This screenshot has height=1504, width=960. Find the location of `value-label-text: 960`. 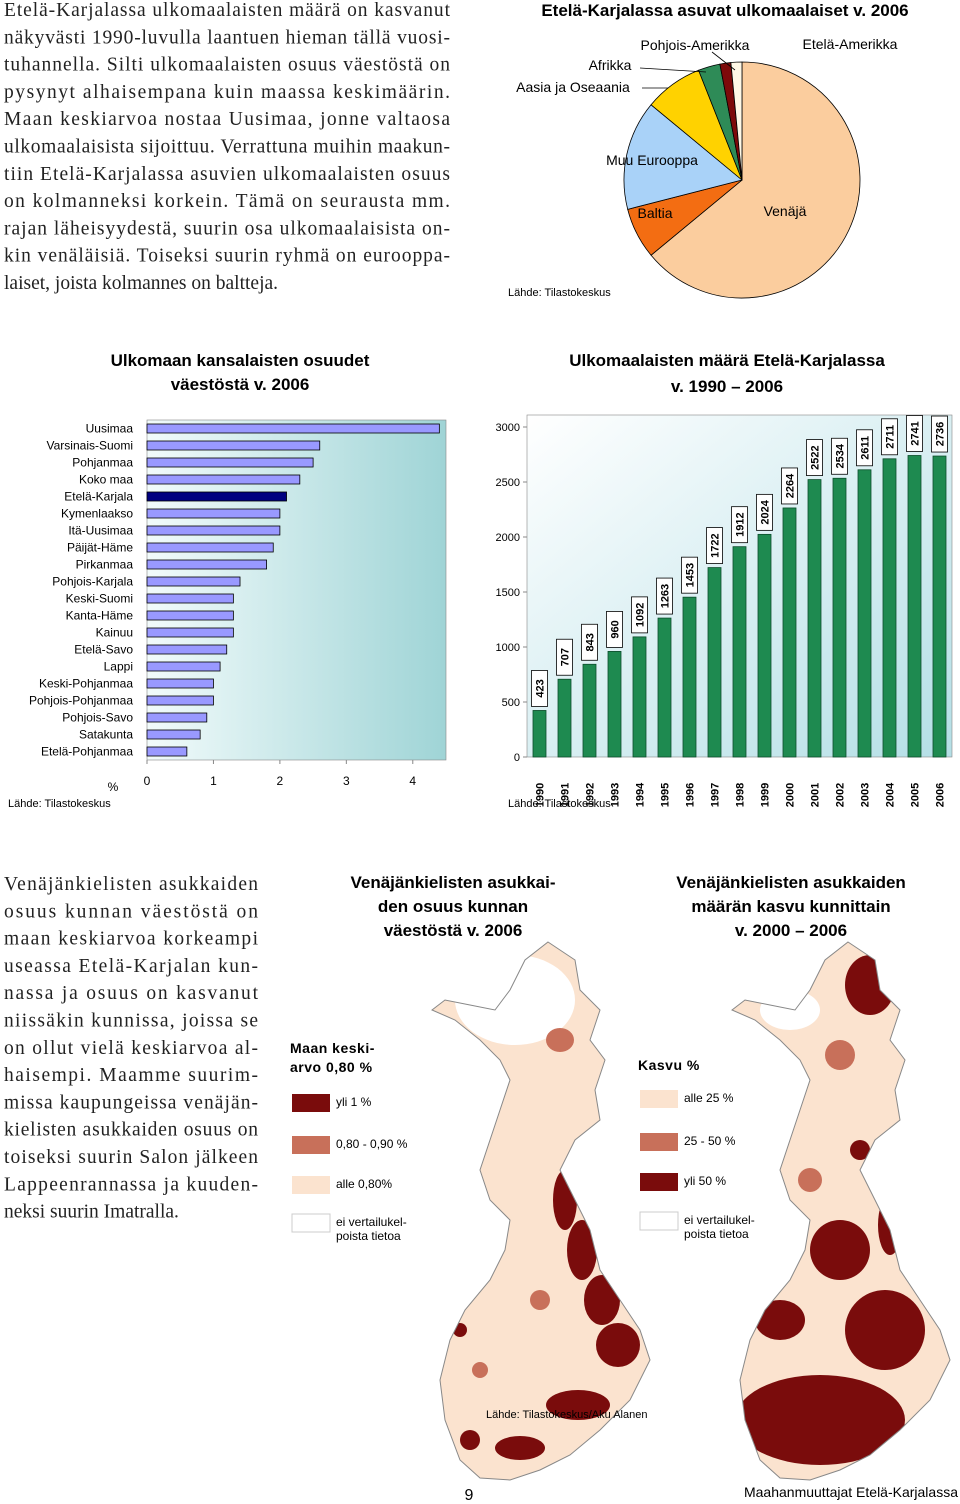

value-label-text: 960 is located at coordinates (616, 629).